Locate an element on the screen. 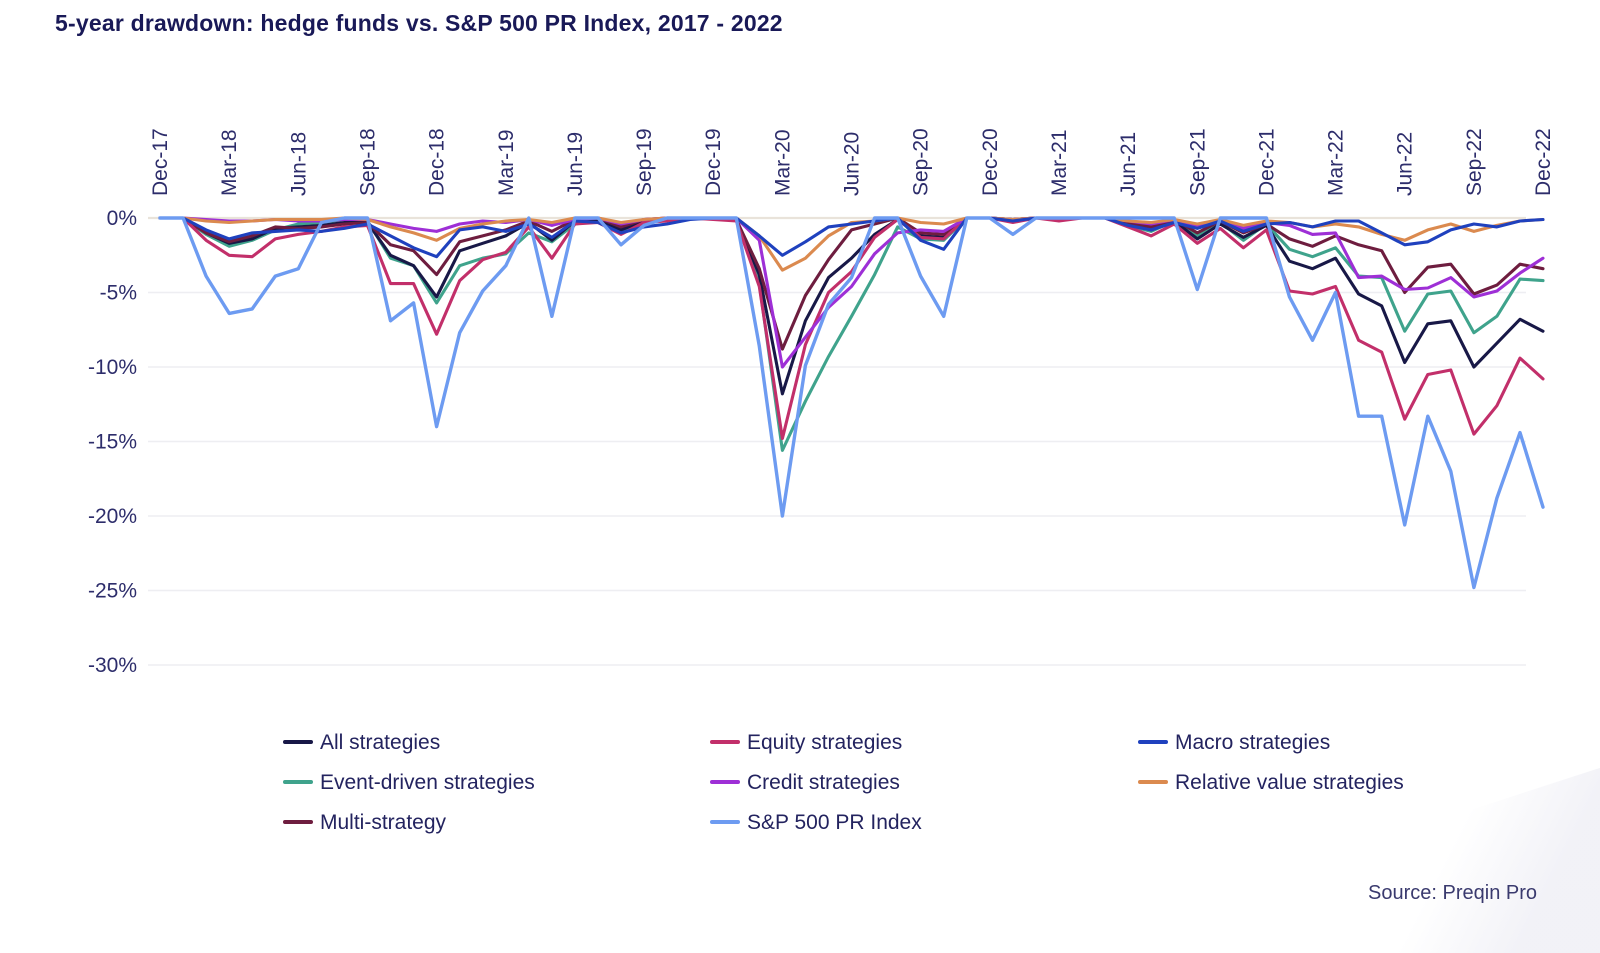 This screenshot has width=1600, height=953. x-axis-tick-label: Sep-18 is located at coordinates (367, 162).